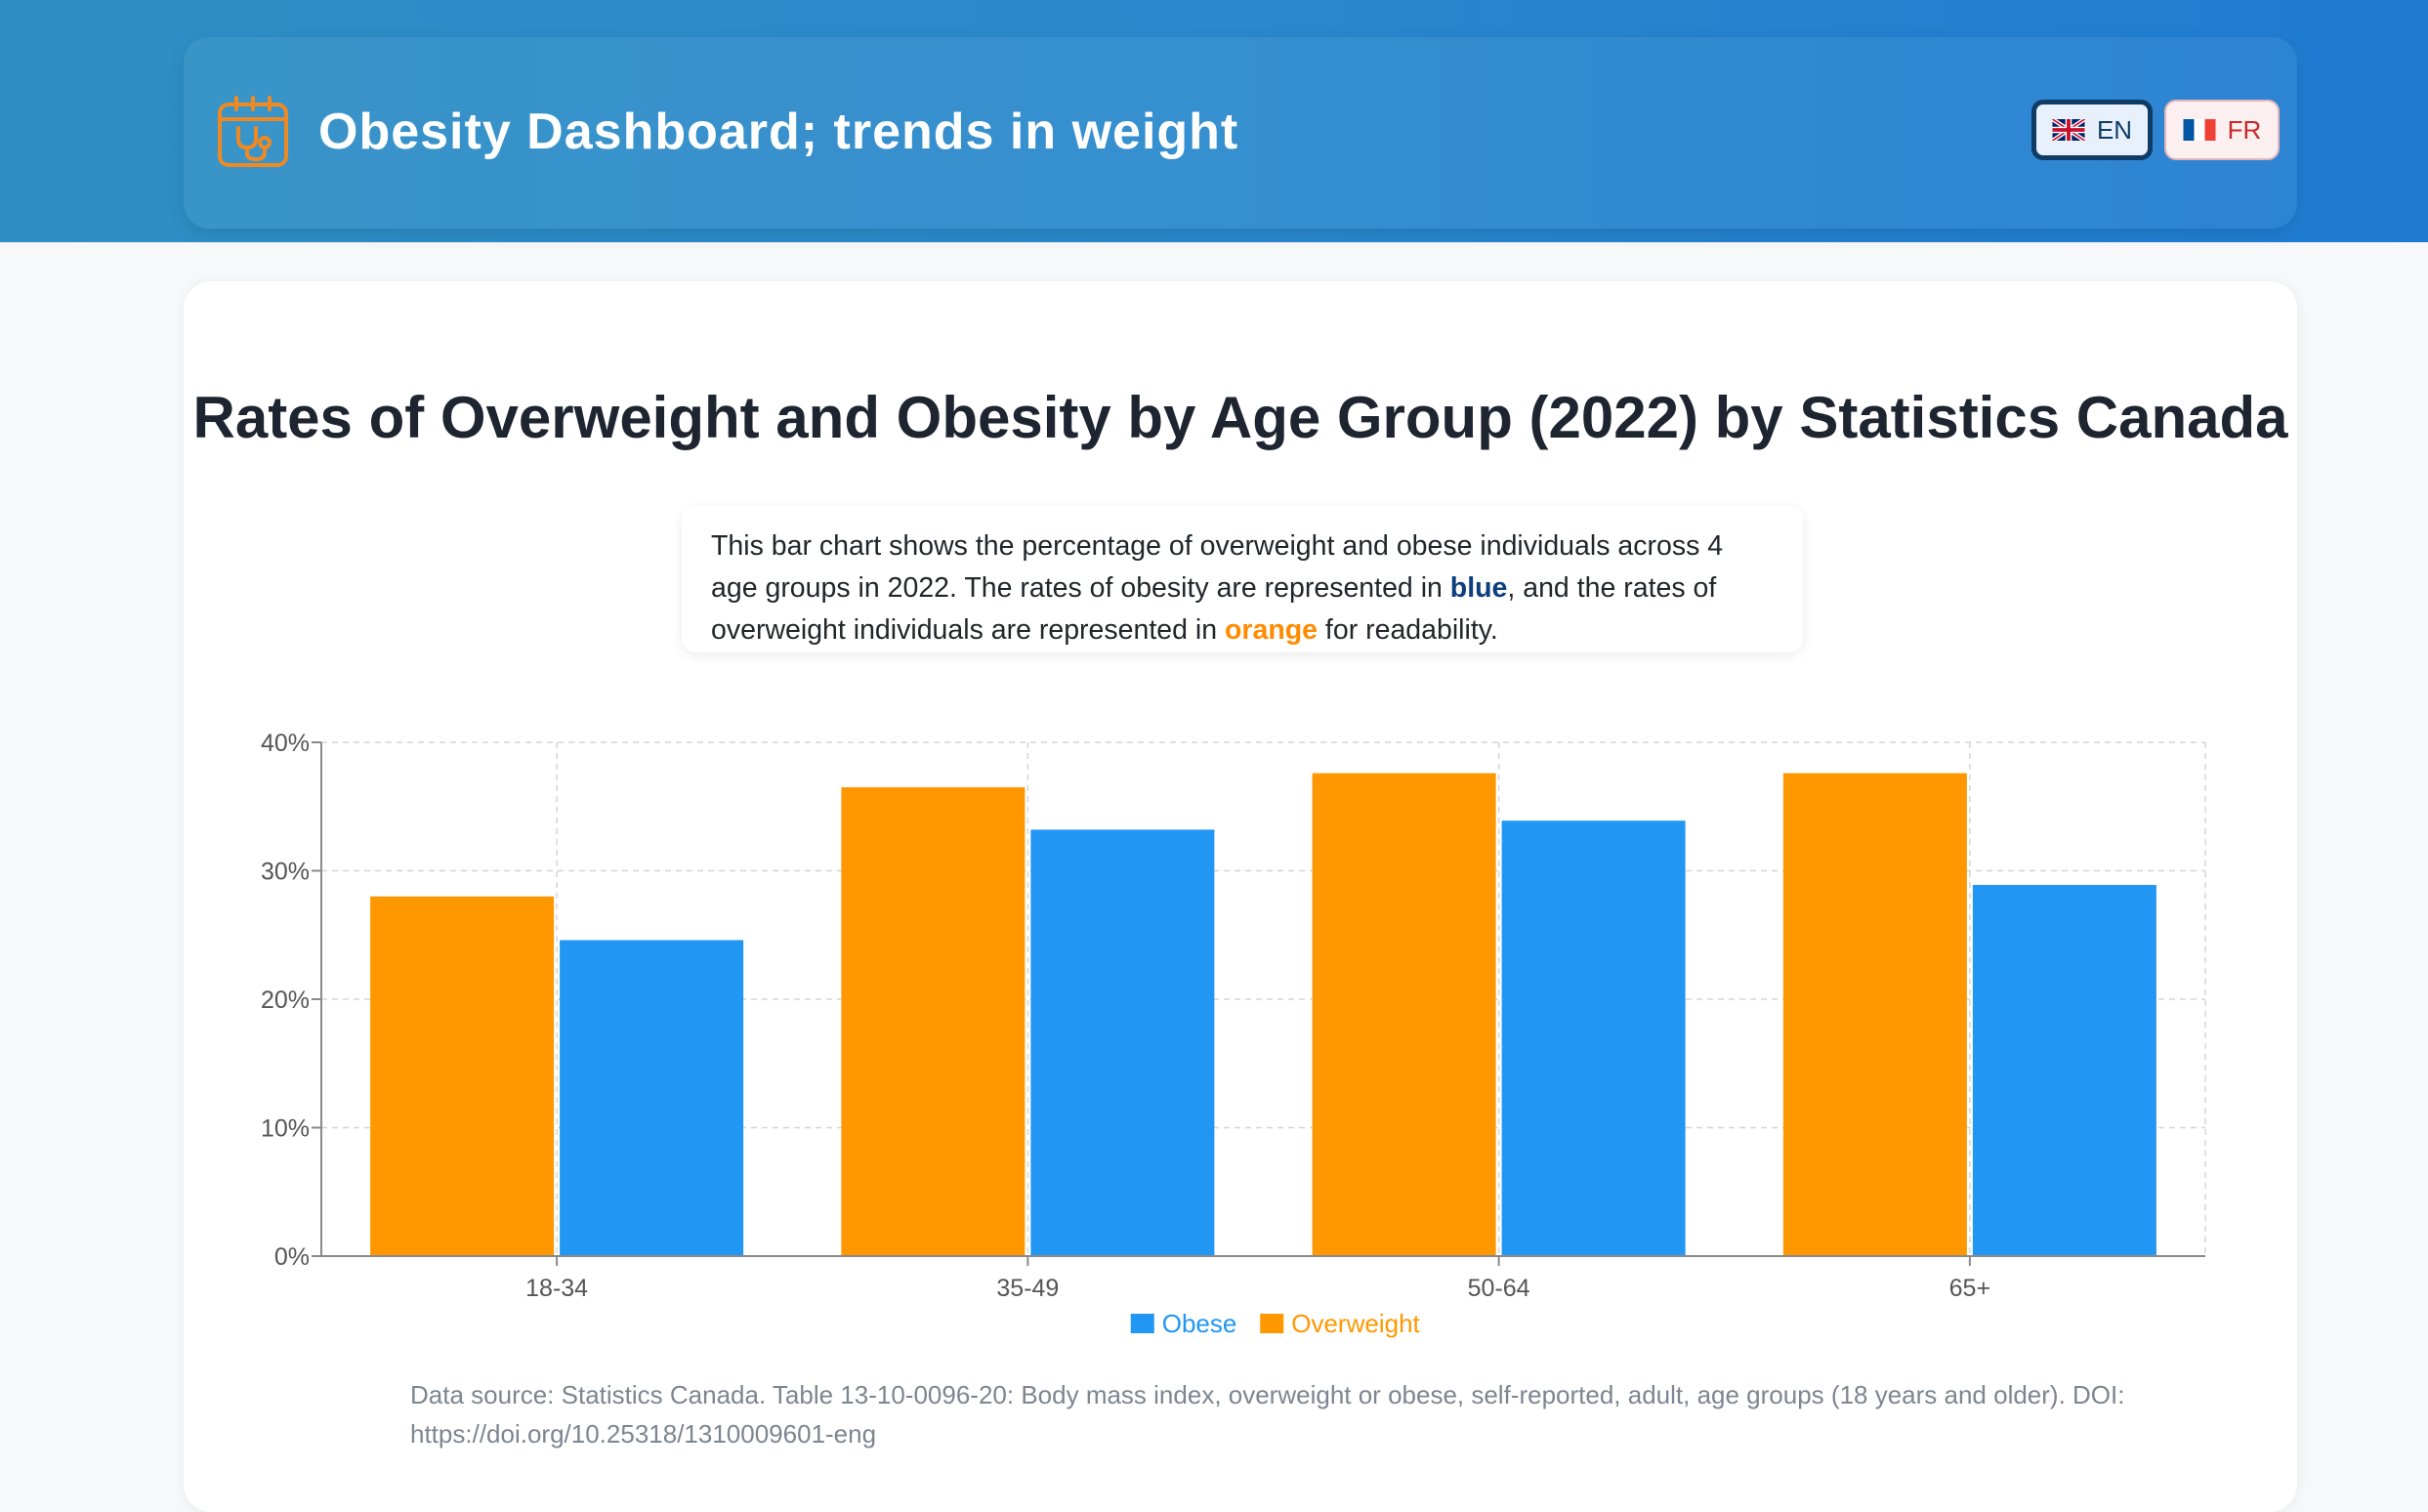 This screenshot has height=1512, width=2428. Describe the element at coordinates (1969, 1288) in the screenshot. I see `x-tick-label: 65+` at that location.